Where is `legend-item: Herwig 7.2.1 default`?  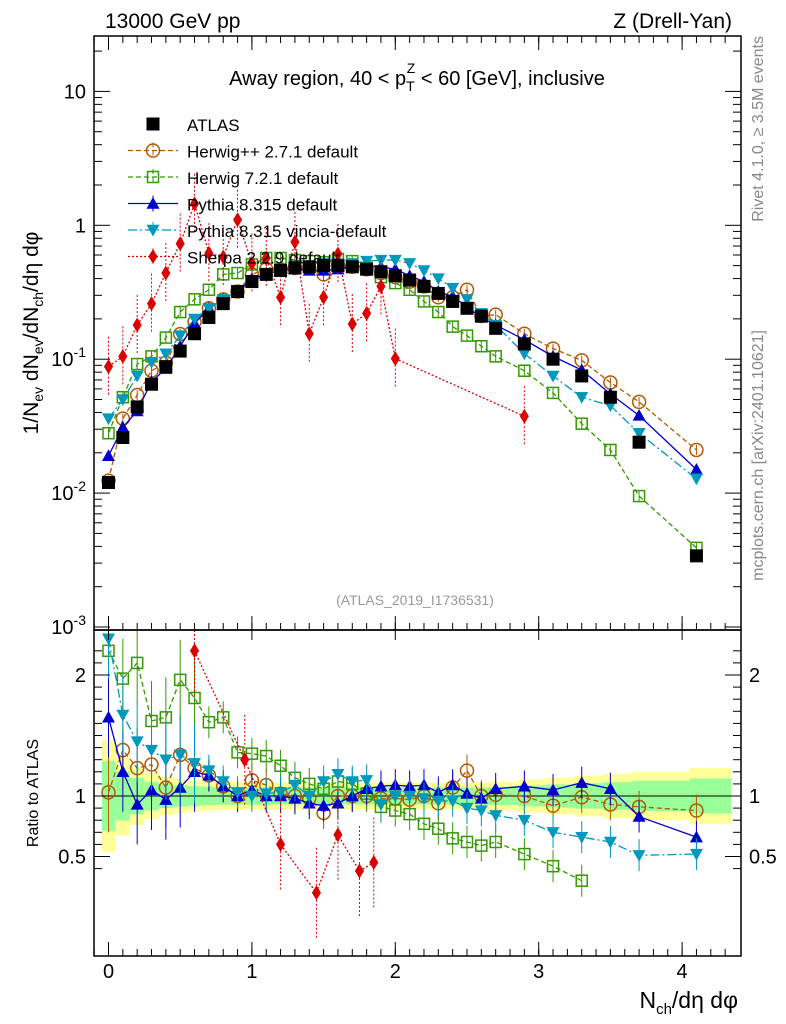
legend-item: Herwig 7.2.1 default is located at coordinates (233, 178).